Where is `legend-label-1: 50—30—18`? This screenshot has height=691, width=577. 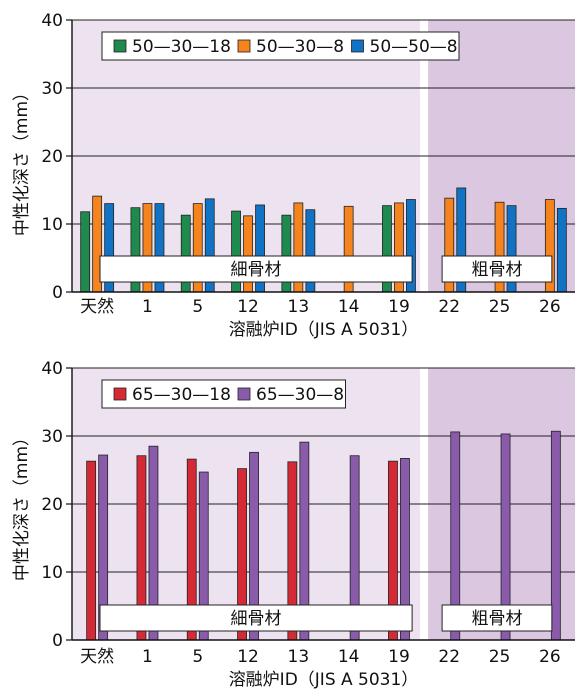 legend-label-1: 50—30—18 is located at coordinates (181, 47).